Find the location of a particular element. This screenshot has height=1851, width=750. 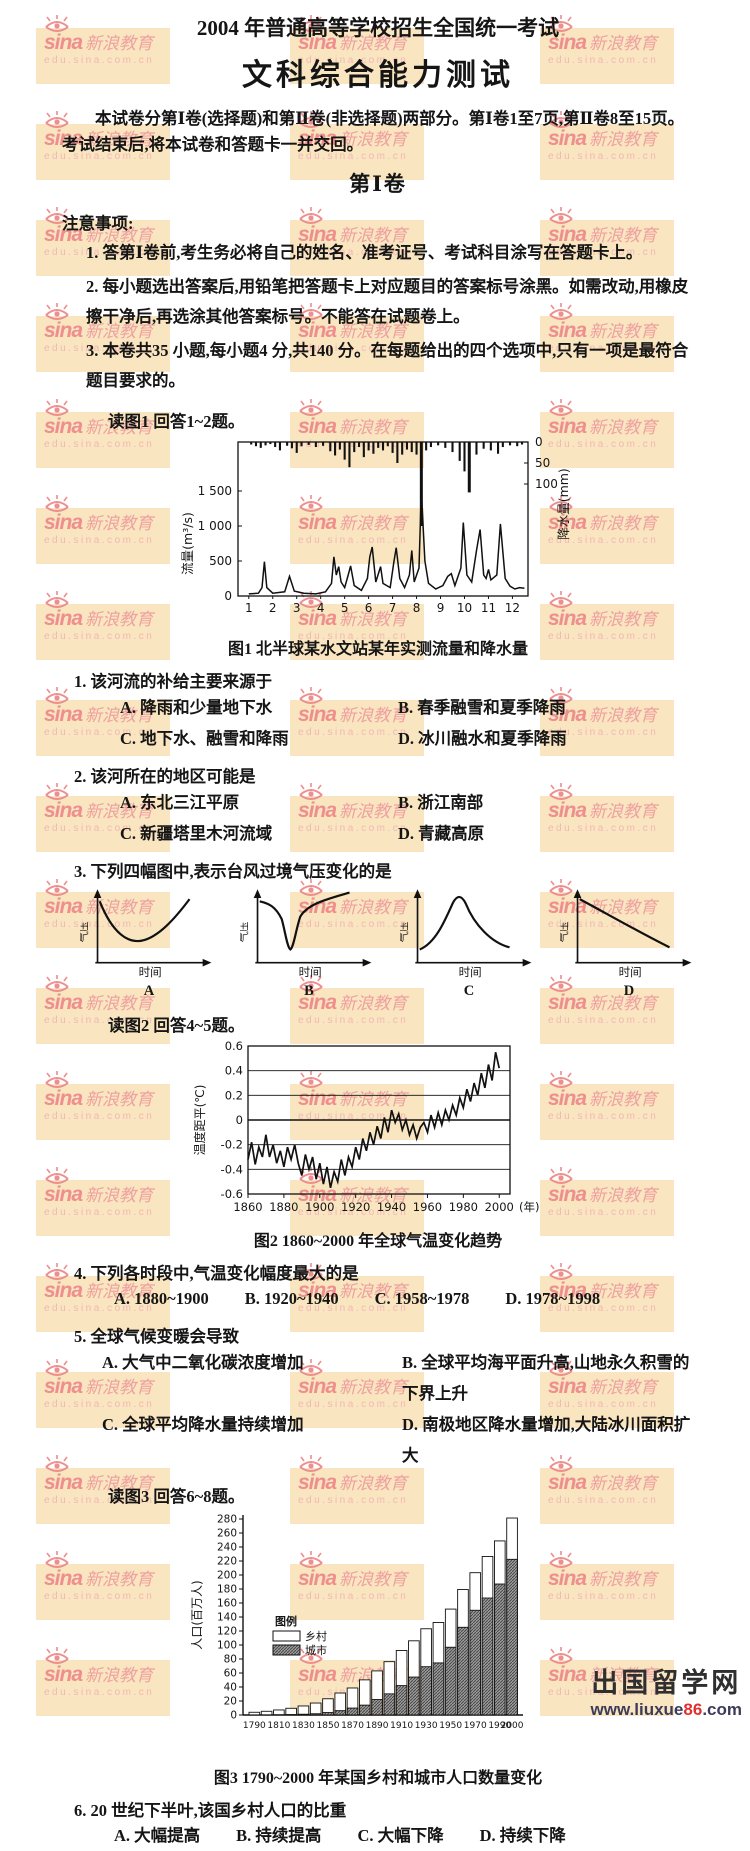

option-6a: A. 大幅提高 is located at coordinates (157, 1836).